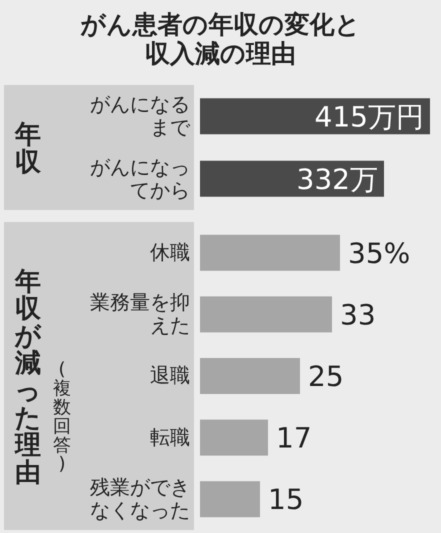 The height and width of the screenshot is (533, 441). What do you see at coordinates (369, 117) in the screenshot?
I see `data-label: 415万円` at bounding box center [369, 117].